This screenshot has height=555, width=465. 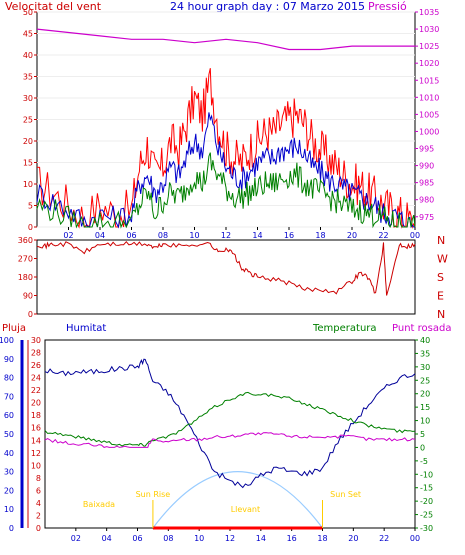 I want to click on direction-y-tick-label: 270, so click(x=25, y=259).